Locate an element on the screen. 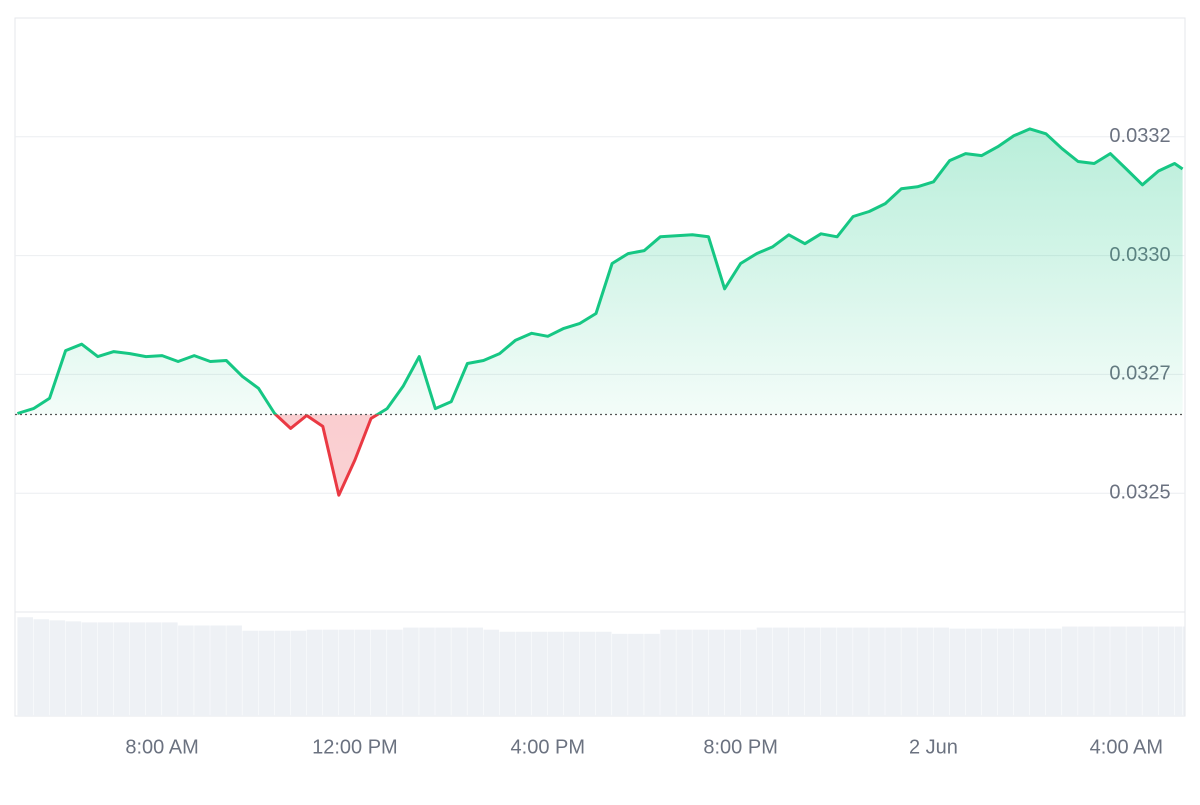 Image resolution: width=1200 pixels, height=805 pixels. x-tick-label: 12:00 PM is located at coordinates (355, 747).